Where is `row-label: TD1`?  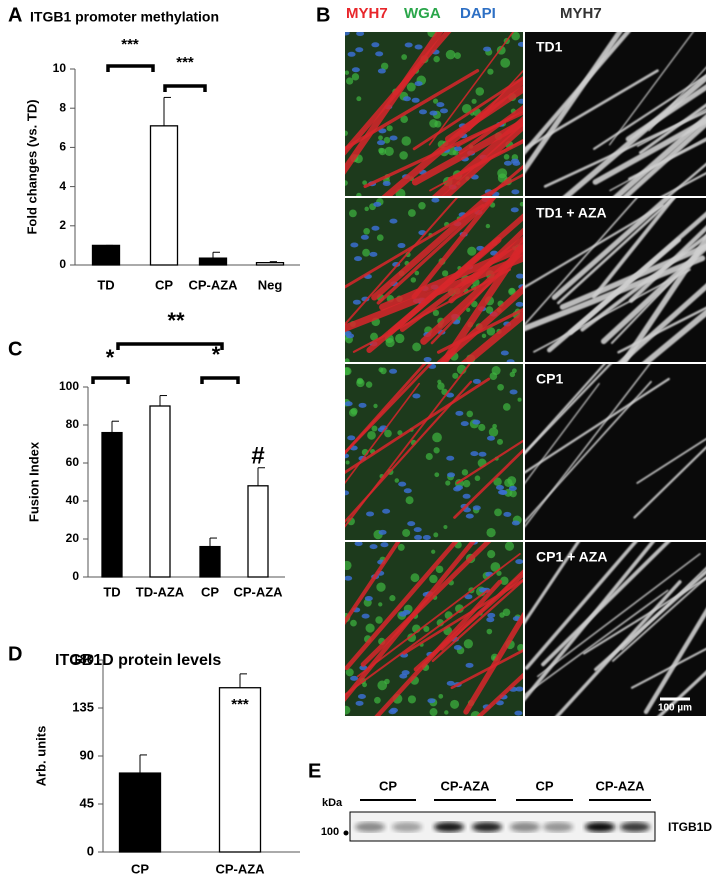 row-label: TD1 is located at coordinates (549, 47).